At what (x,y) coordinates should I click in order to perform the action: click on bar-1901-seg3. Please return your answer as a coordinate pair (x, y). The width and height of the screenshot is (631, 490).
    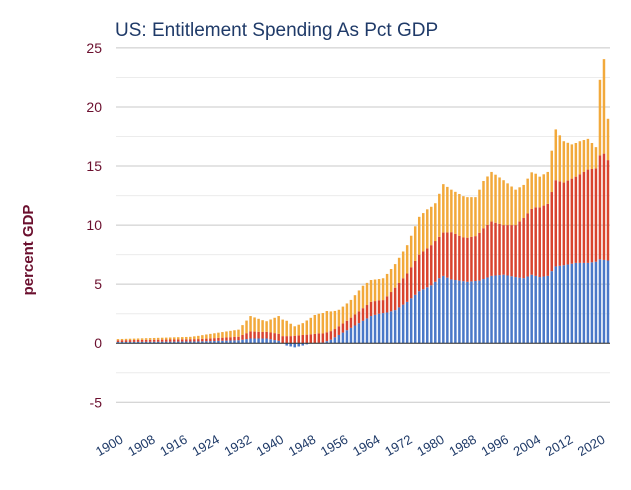
    Looking at the image, I should click on (122, 339).